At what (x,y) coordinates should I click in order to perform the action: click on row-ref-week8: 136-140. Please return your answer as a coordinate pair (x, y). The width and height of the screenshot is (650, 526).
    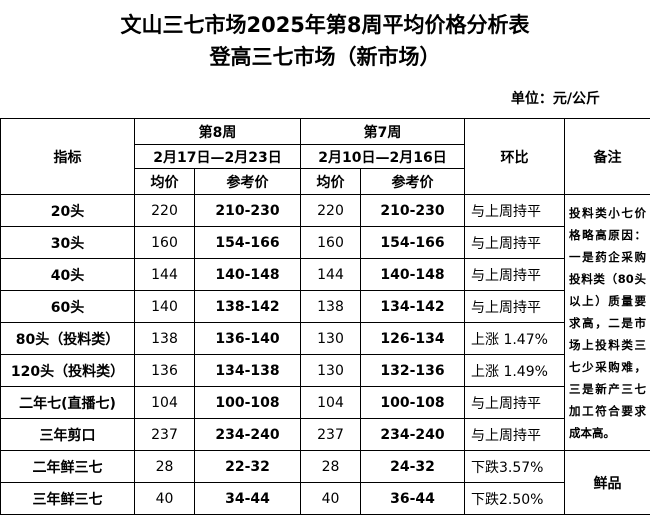
    Looking at the image, I should click on (247, 338).